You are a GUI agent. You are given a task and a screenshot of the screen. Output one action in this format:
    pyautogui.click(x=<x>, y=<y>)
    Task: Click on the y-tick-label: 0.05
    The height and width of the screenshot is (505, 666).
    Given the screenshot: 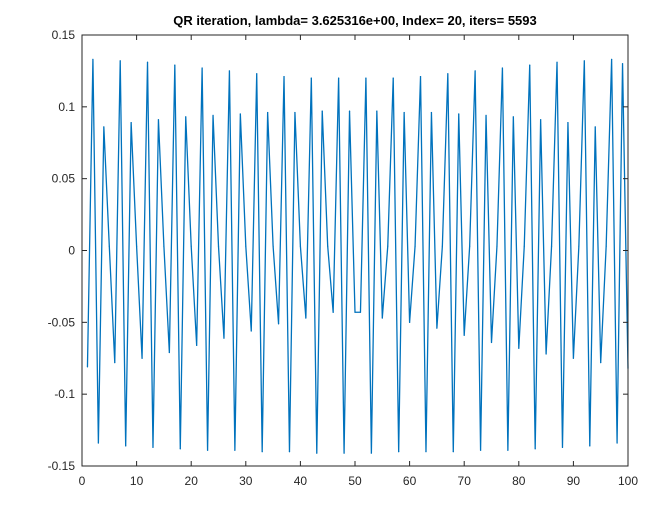 What is the action you would take?
    pyautogui.click(x=64, y=179)
    